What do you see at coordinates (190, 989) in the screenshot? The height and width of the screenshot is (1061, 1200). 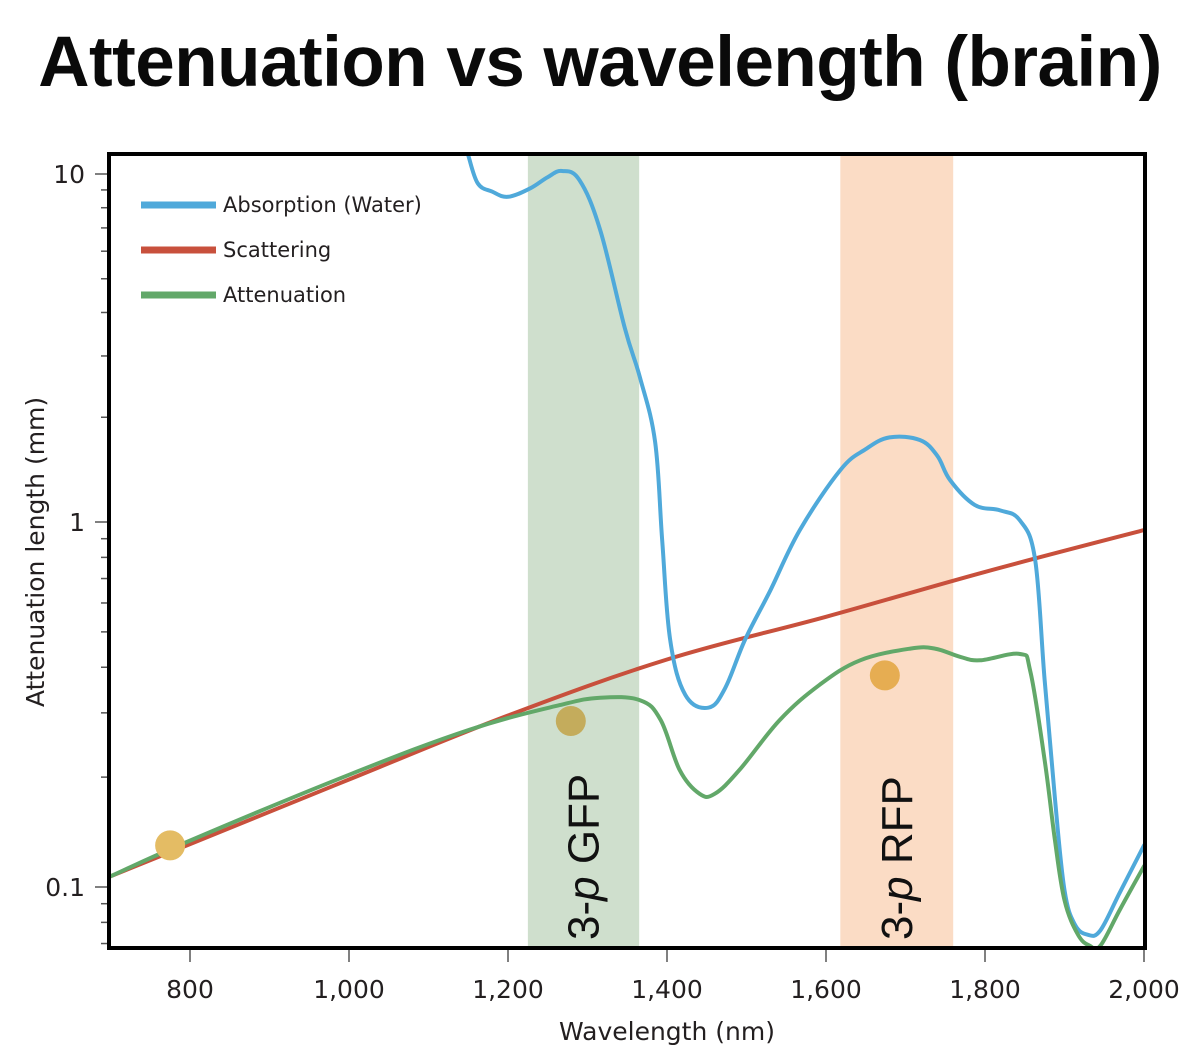 I see `x-tick-label: 800` at bounding box center [190, 989].